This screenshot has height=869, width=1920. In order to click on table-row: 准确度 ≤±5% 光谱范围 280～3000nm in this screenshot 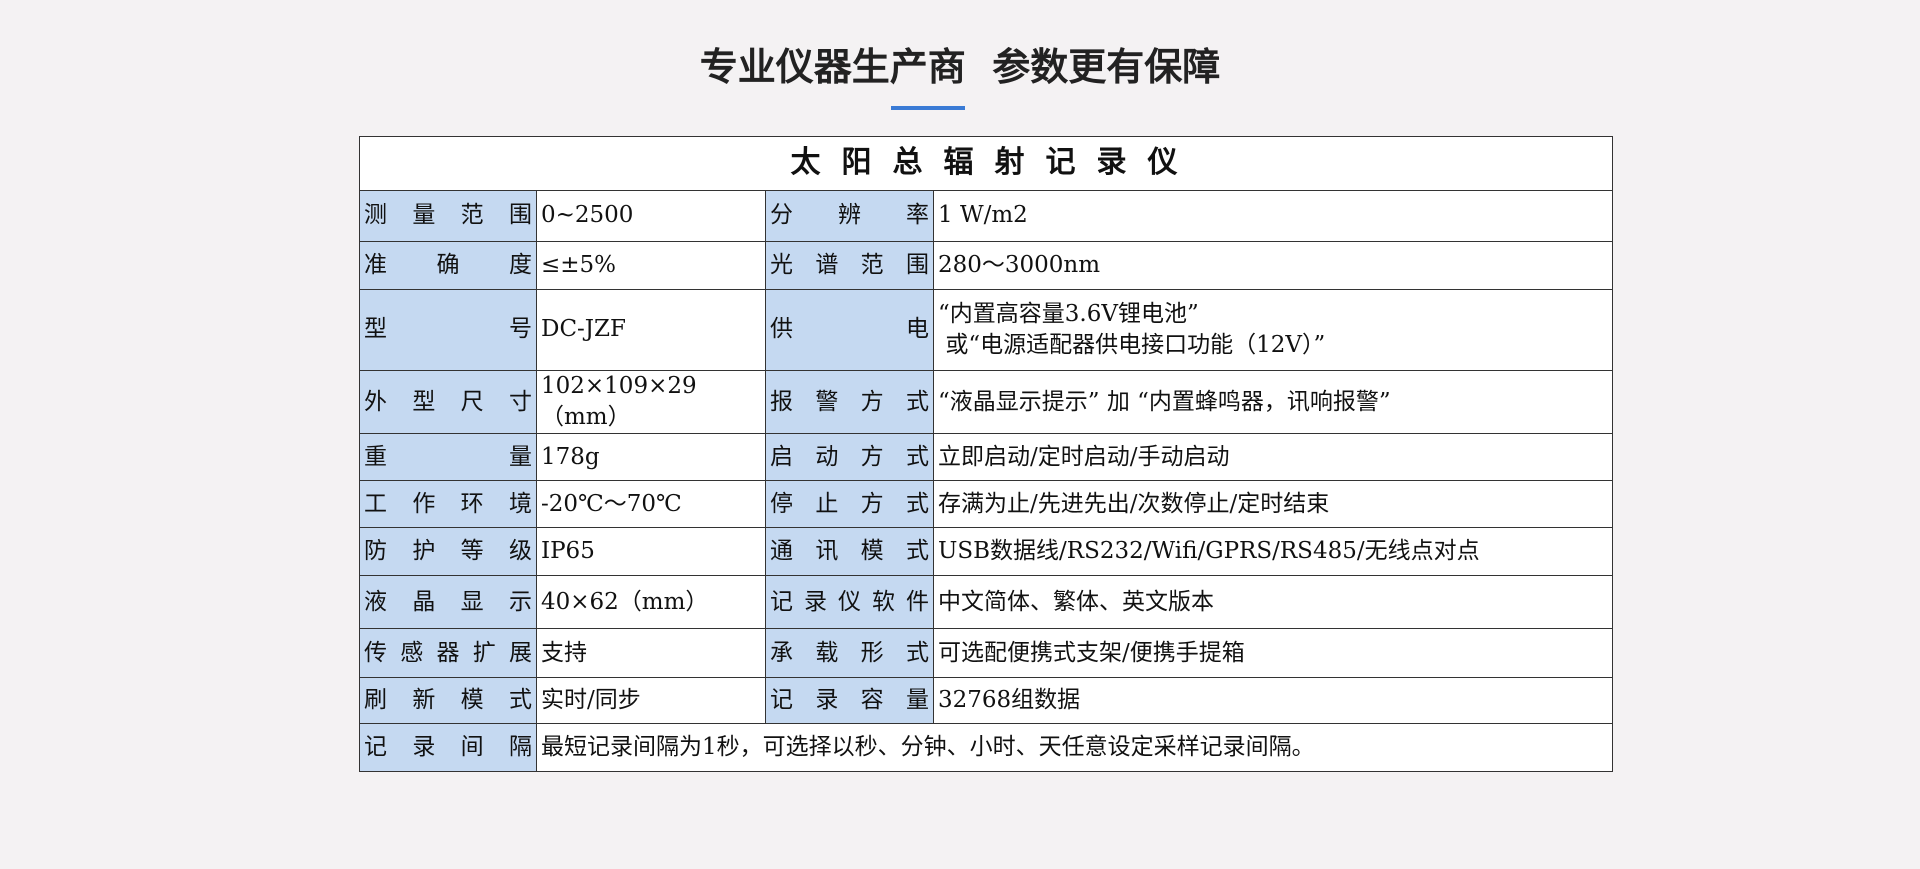, I will do `click(986, 265)`.